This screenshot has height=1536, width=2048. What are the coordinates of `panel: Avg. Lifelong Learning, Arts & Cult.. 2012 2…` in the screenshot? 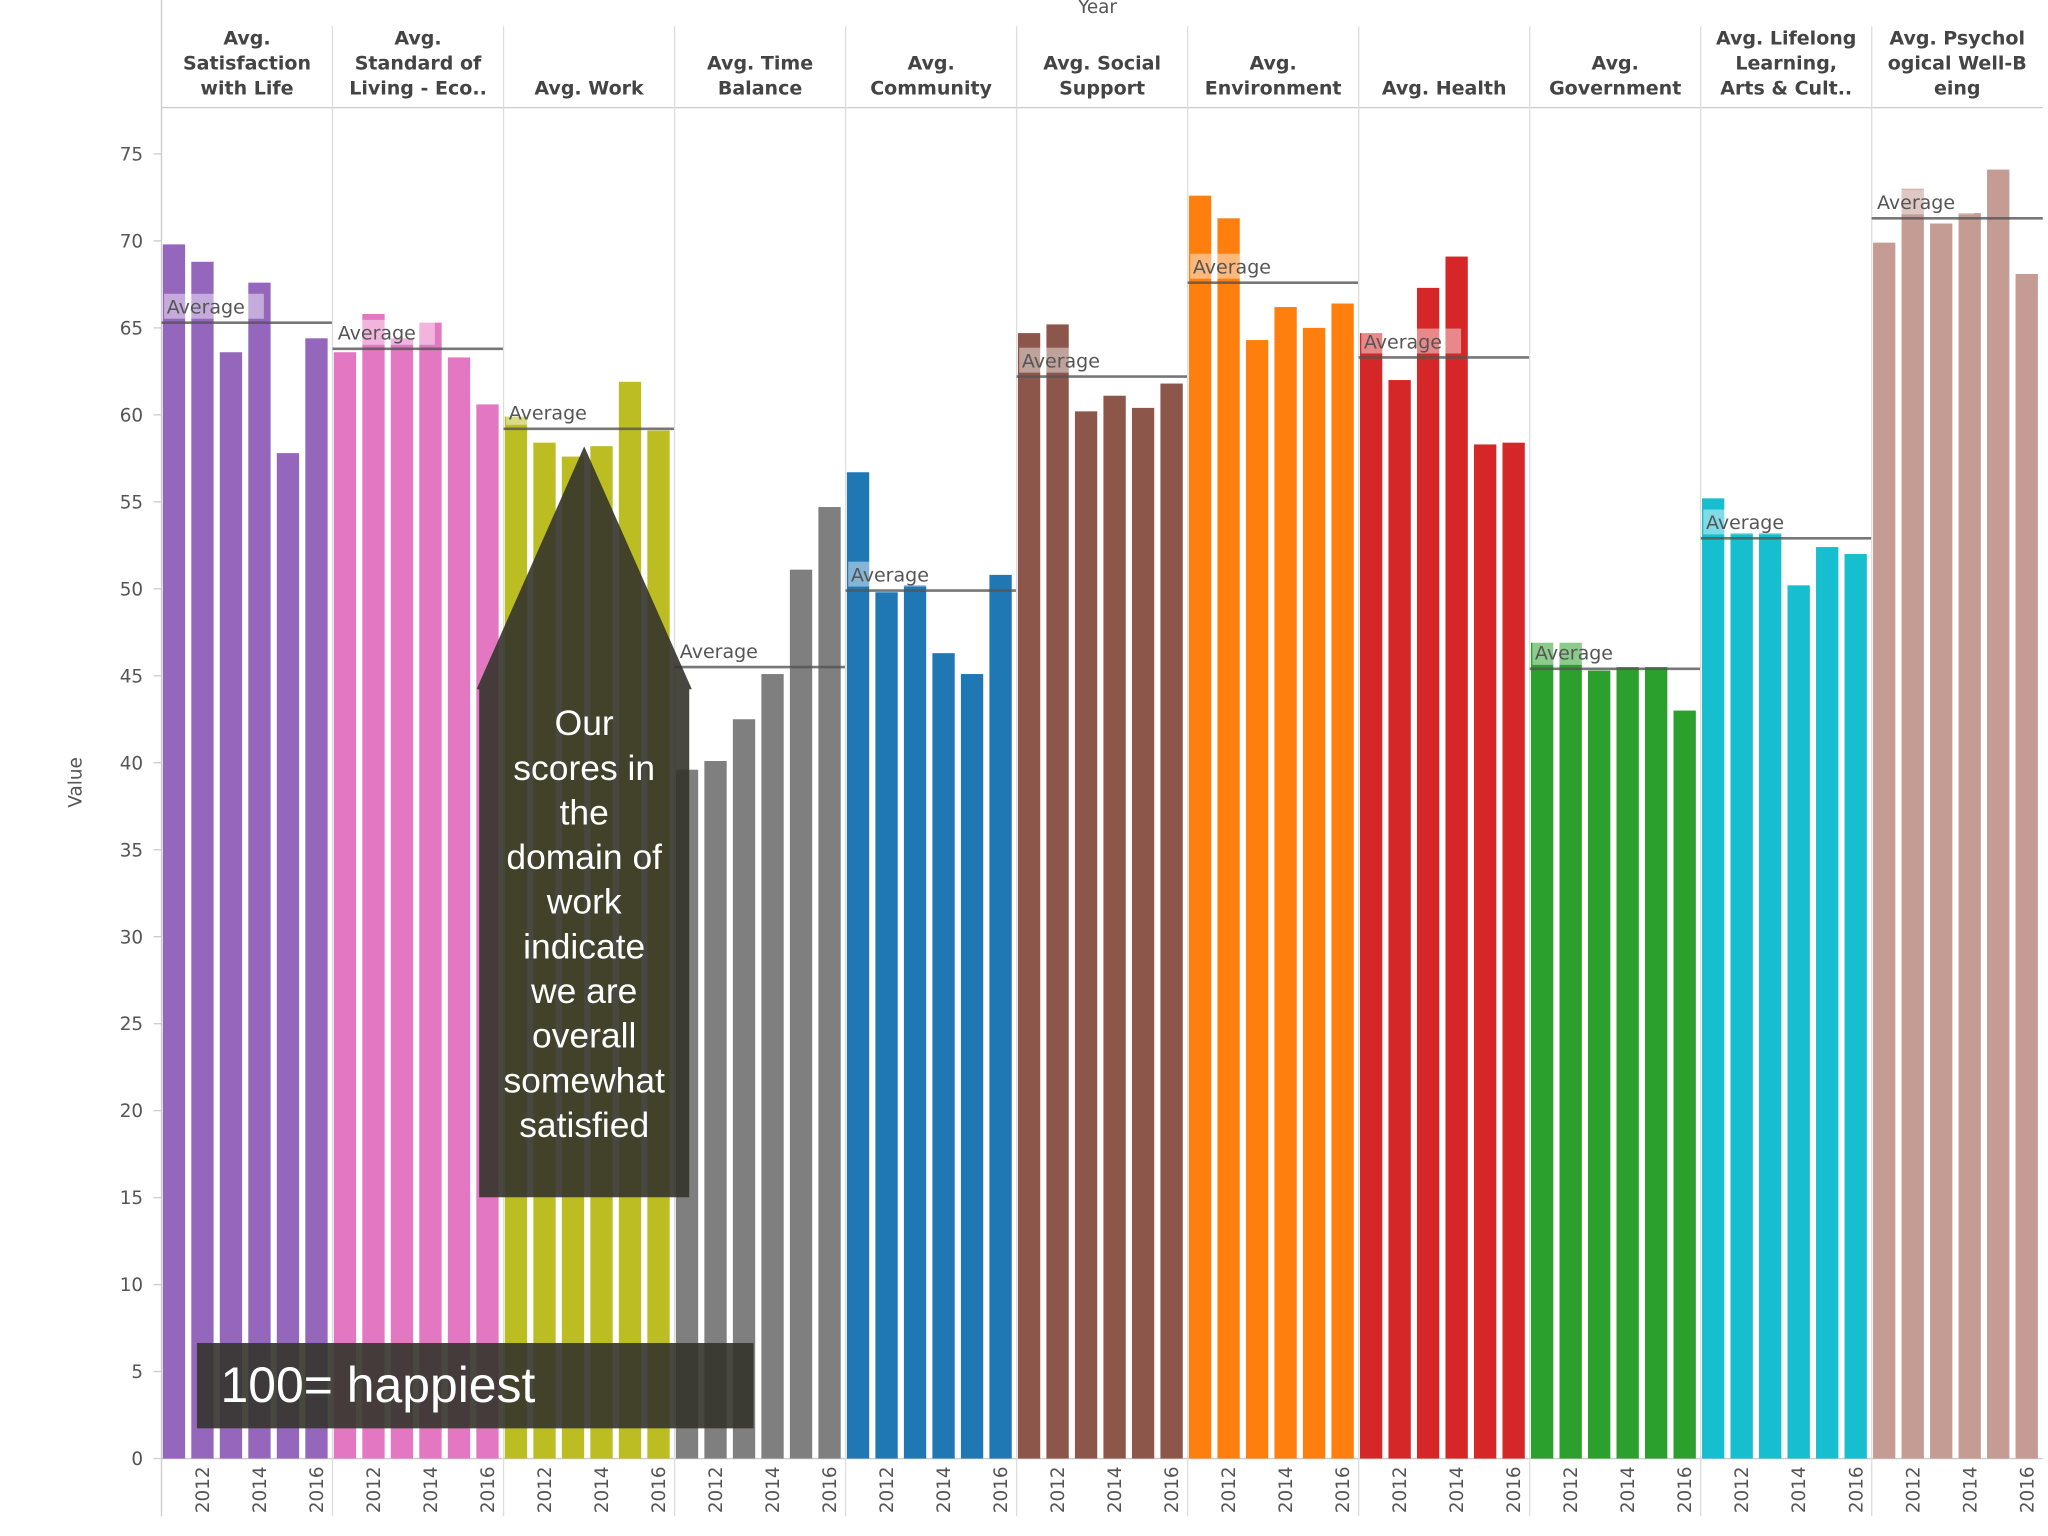 It's located at (1786, 771).